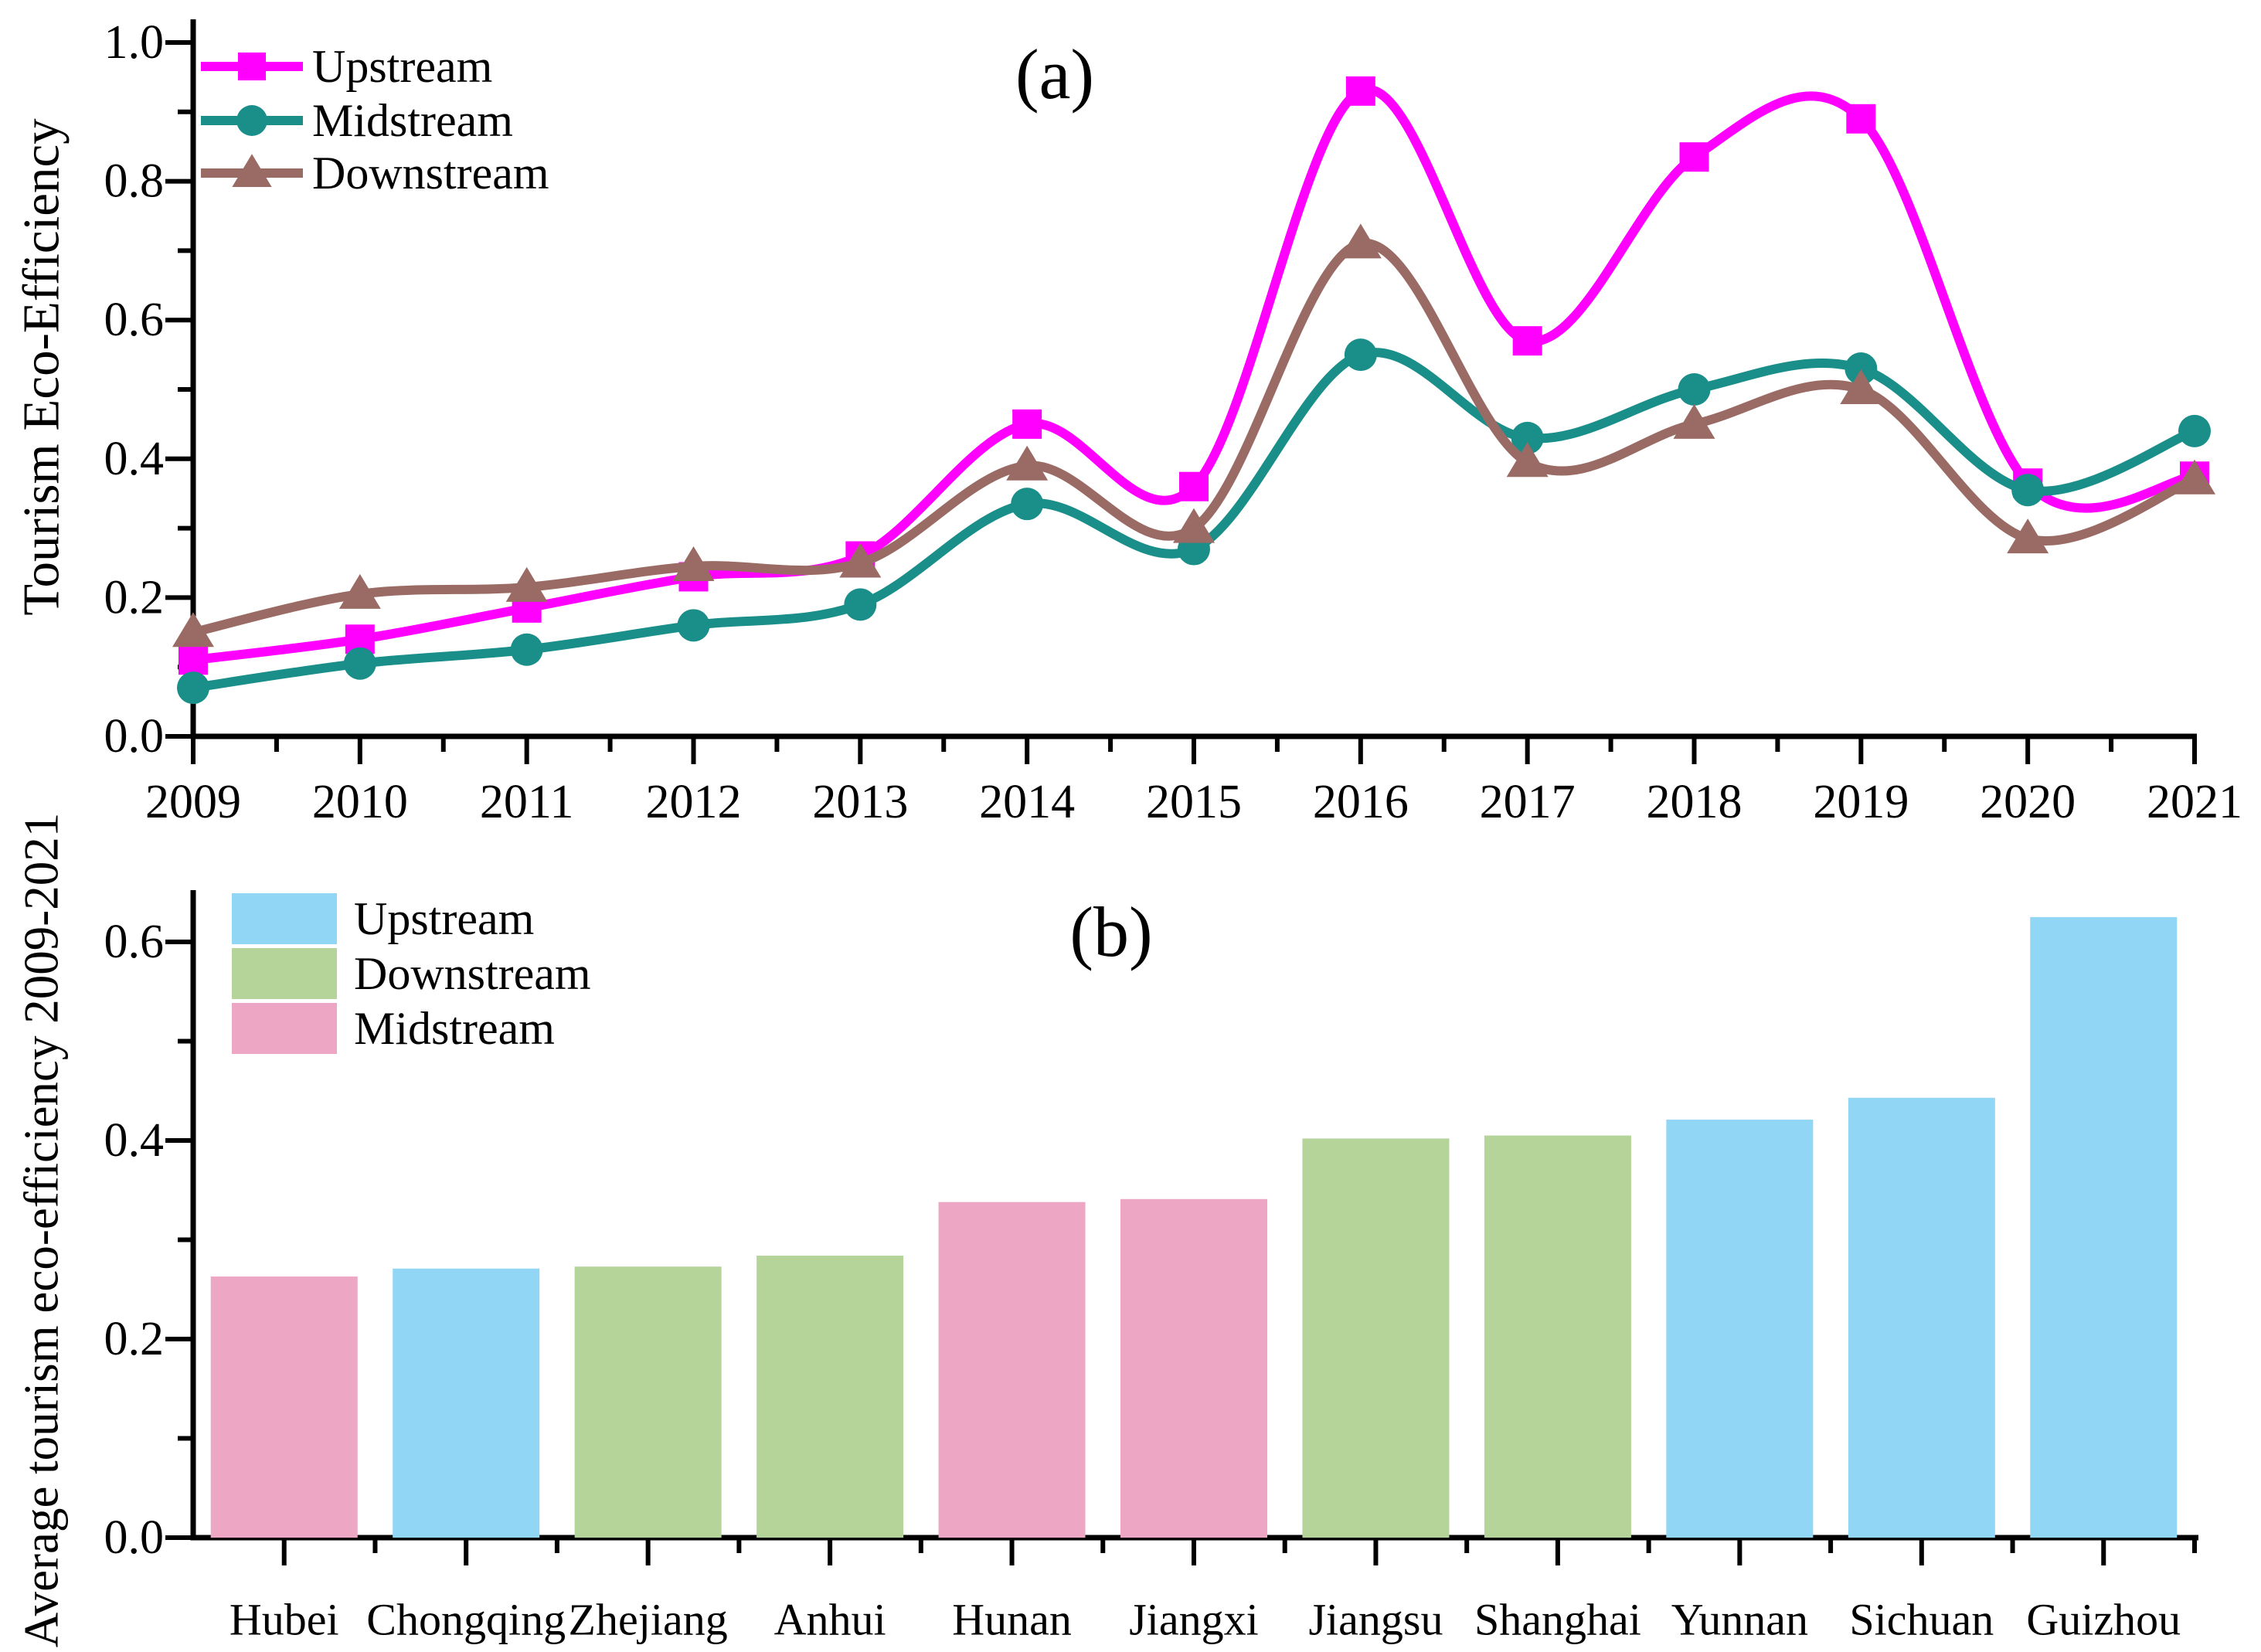  Describe the element at coordinates (41, 1230) in the screenshot. I see `panel-b-y-axis-title: Average tourism eco-efficiency 2009-2021` at that location.